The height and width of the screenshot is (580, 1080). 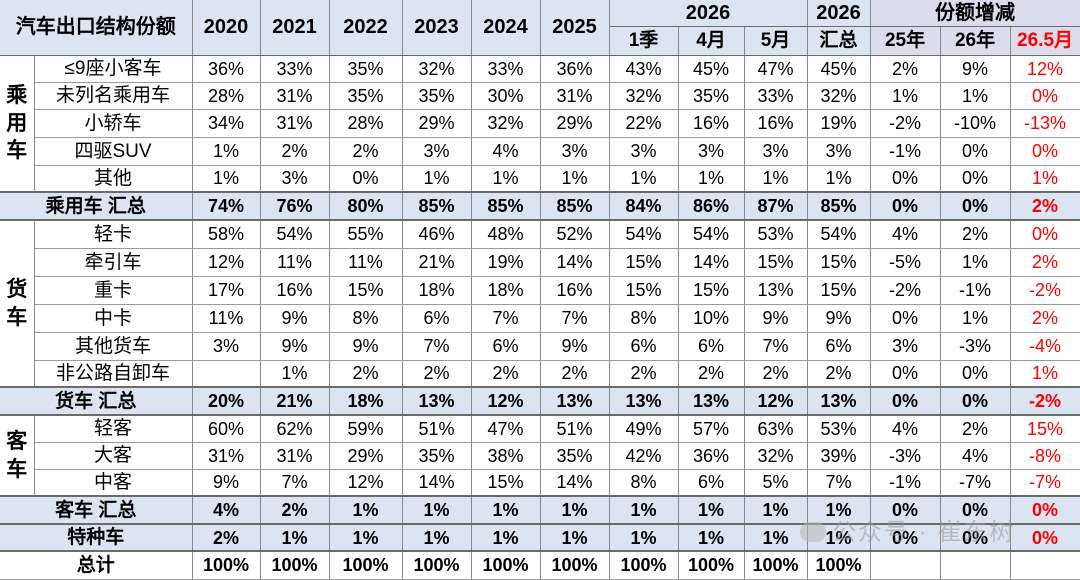 What do you see at coordinates (366, 234) in the screenshot?
I see `table-cell: 55%` at bounding box center [366, 234].